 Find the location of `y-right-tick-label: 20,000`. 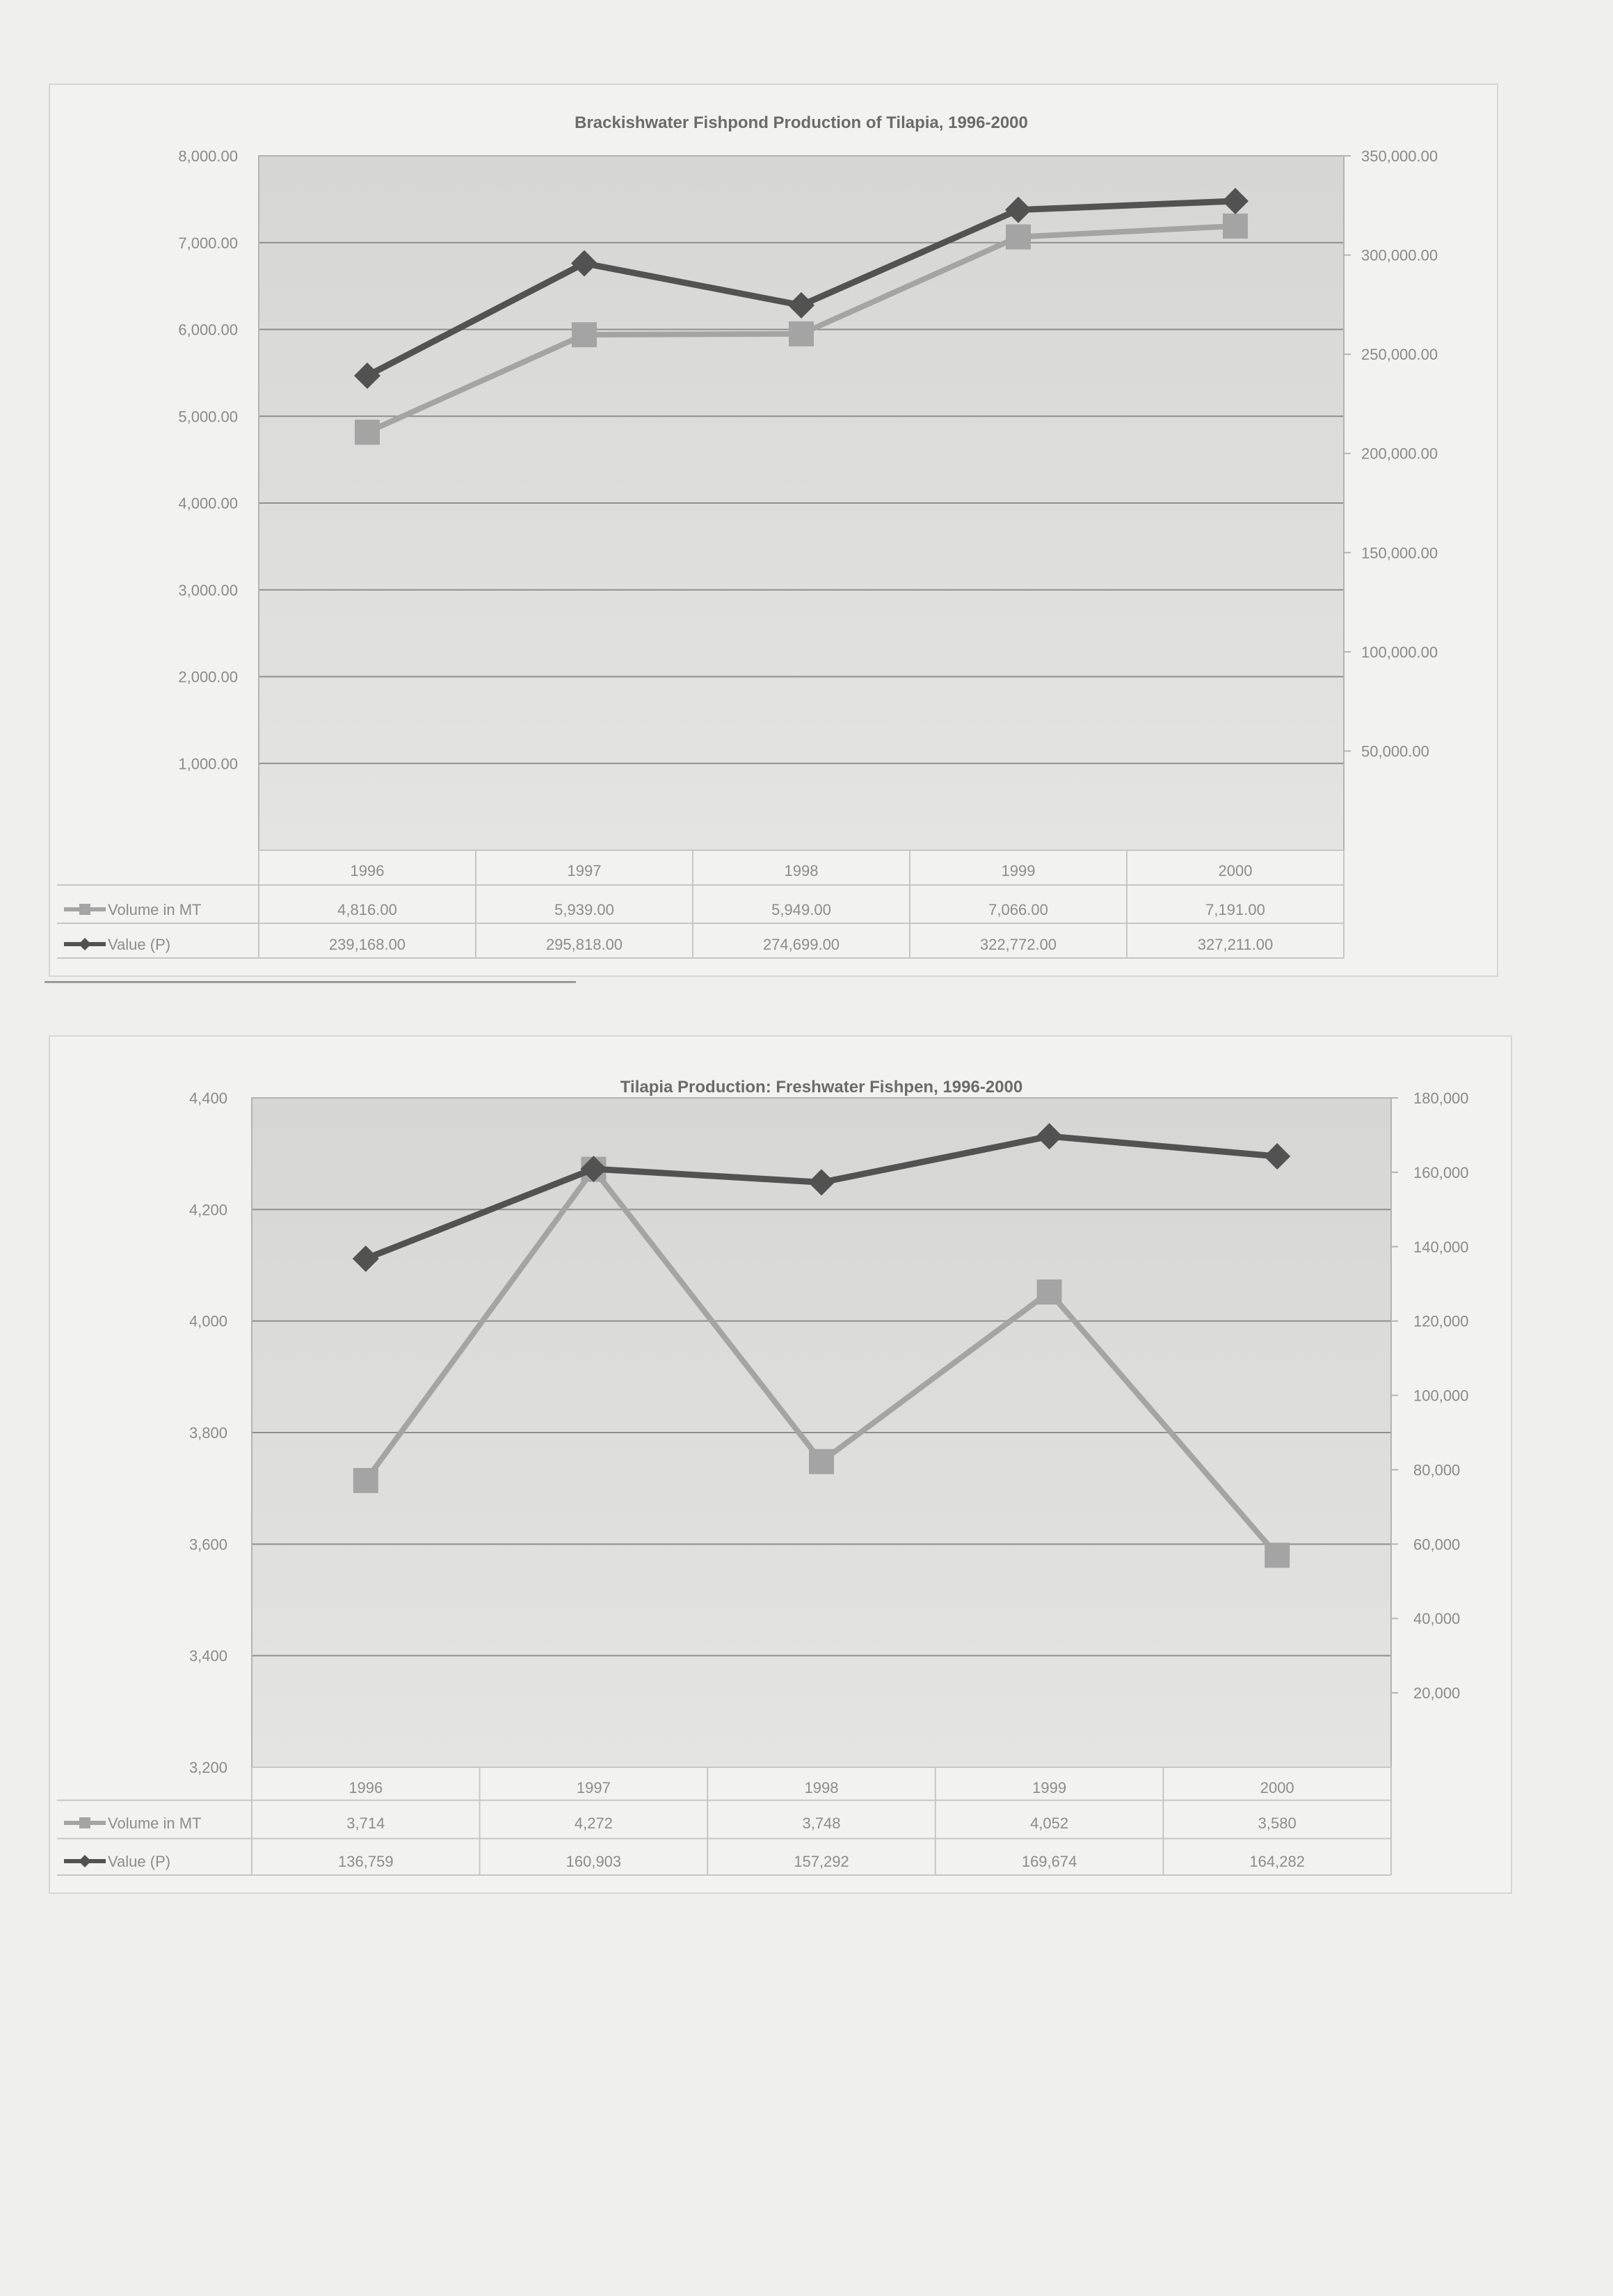

y-right-tick-label: 20,000 is located at coordinates (1436, 1693).